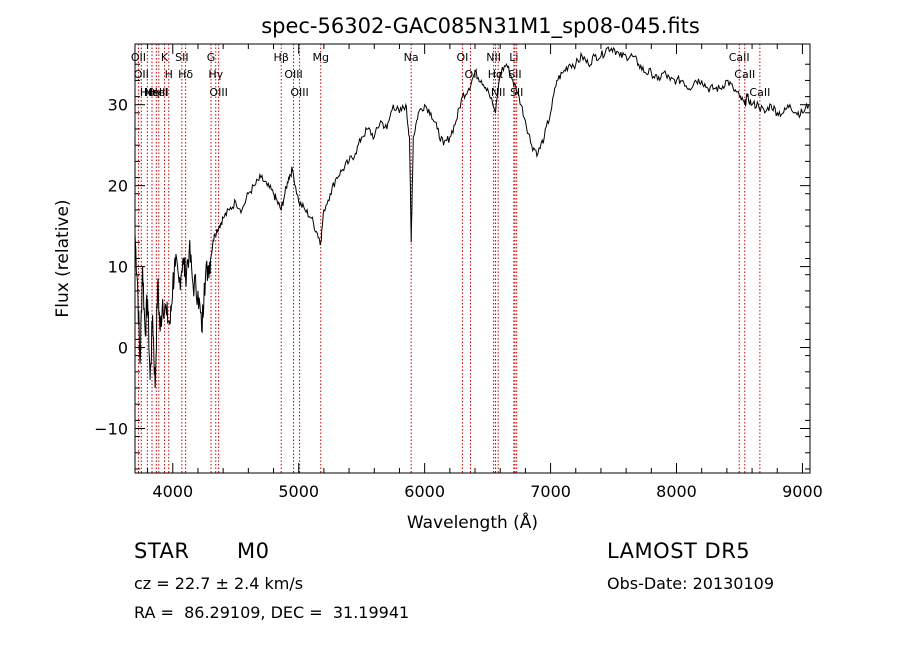 Image resolution: width=900 pixels, height=649 pixels. What do you see at coordinates (253, 551) in the screenshot?
I see `object-subclass: M0` at bounding box center [253, 551].